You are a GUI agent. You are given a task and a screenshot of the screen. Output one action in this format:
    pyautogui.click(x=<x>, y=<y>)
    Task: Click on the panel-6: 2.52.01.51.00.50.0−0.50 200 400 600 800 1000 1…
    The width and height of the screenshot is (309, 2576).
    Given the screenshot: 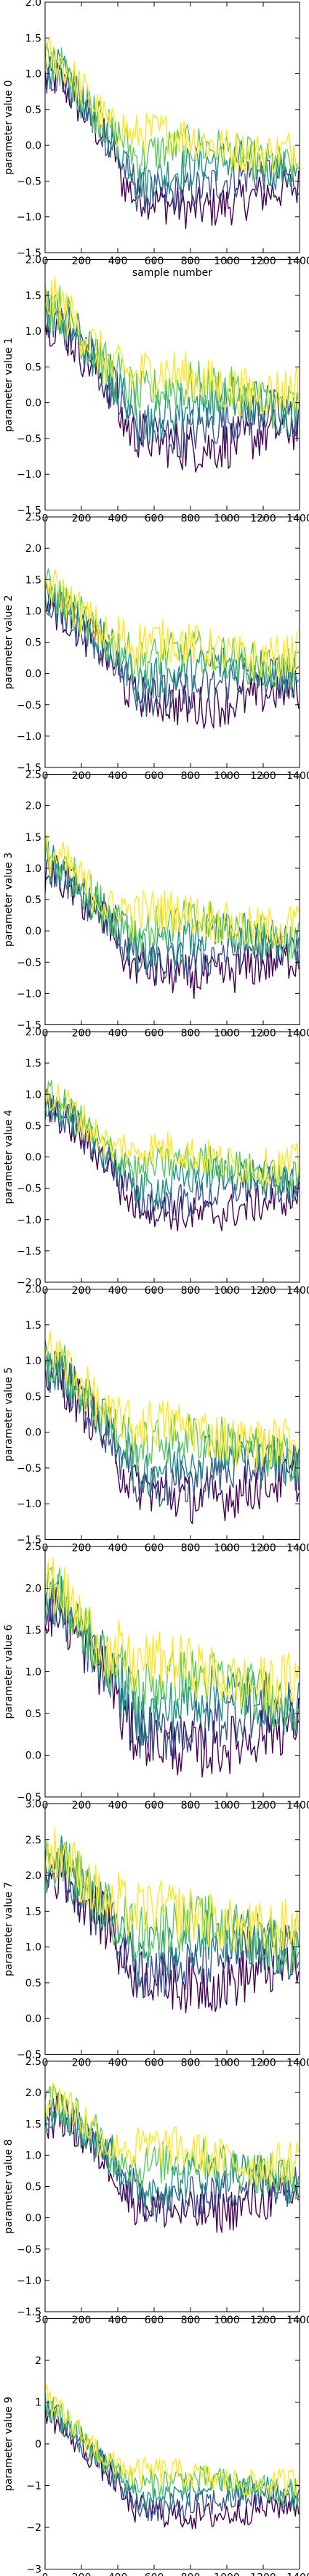 What is the action you would take?
    pyautogui.click(x=156, y=1676)
    